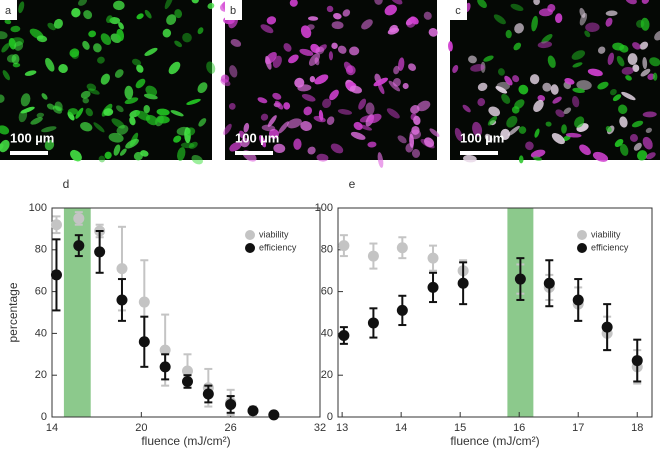 The width and height of the screenshot is (660, 457). What do you see at coordinates (41, 333) in the screenshot?
I see `y-tick-label: 40` at bounding box center [41, 333].